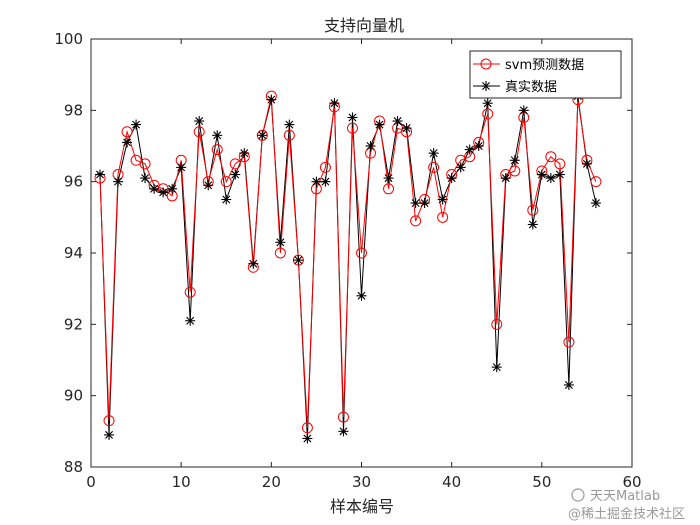 This screenshot has width=700, height=525. I want to click on legend-box, so click(545, 74).